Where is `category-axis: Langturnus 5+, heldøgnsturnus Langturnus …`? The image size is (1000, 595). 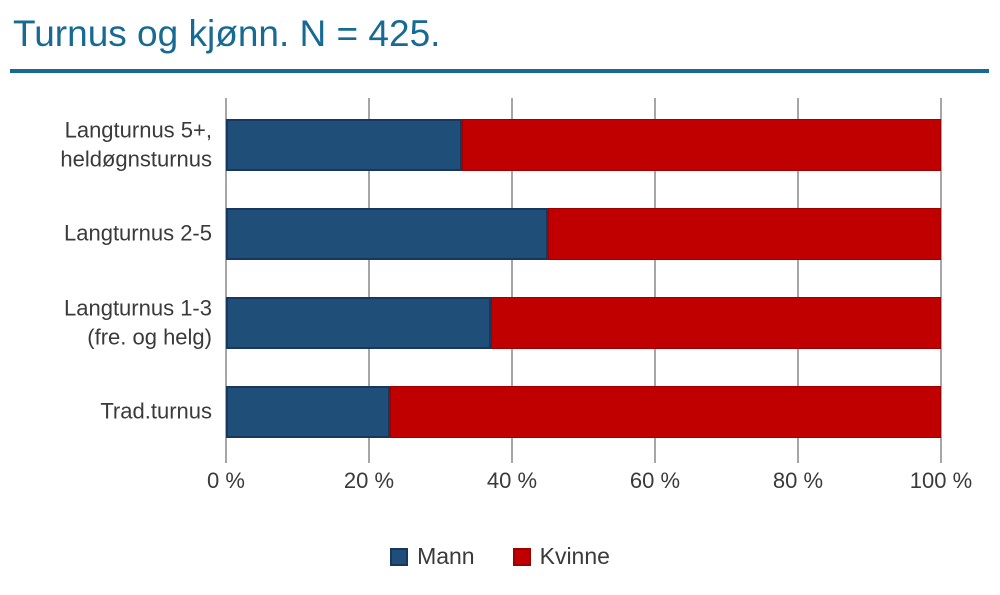 category-axis: Langturnus 5+, heldøgnsturnus Langturnus … is located at coordinates (106, 276).